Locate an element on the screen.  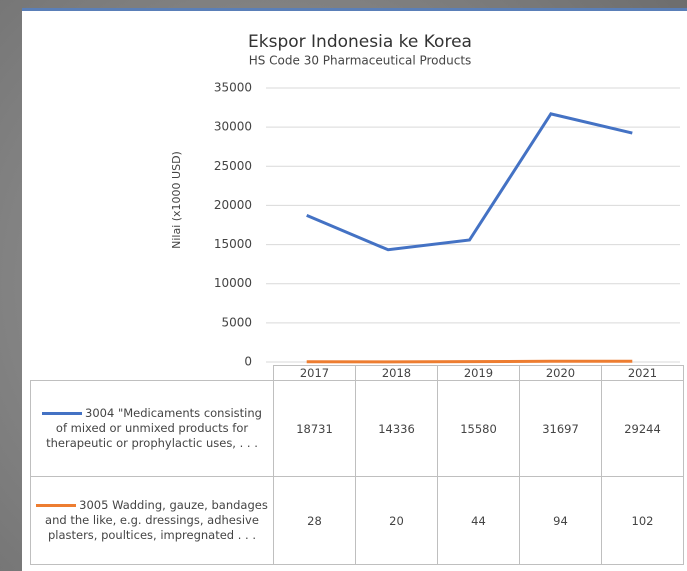
value-cell: 31697 is located at coordinates (560, 428).